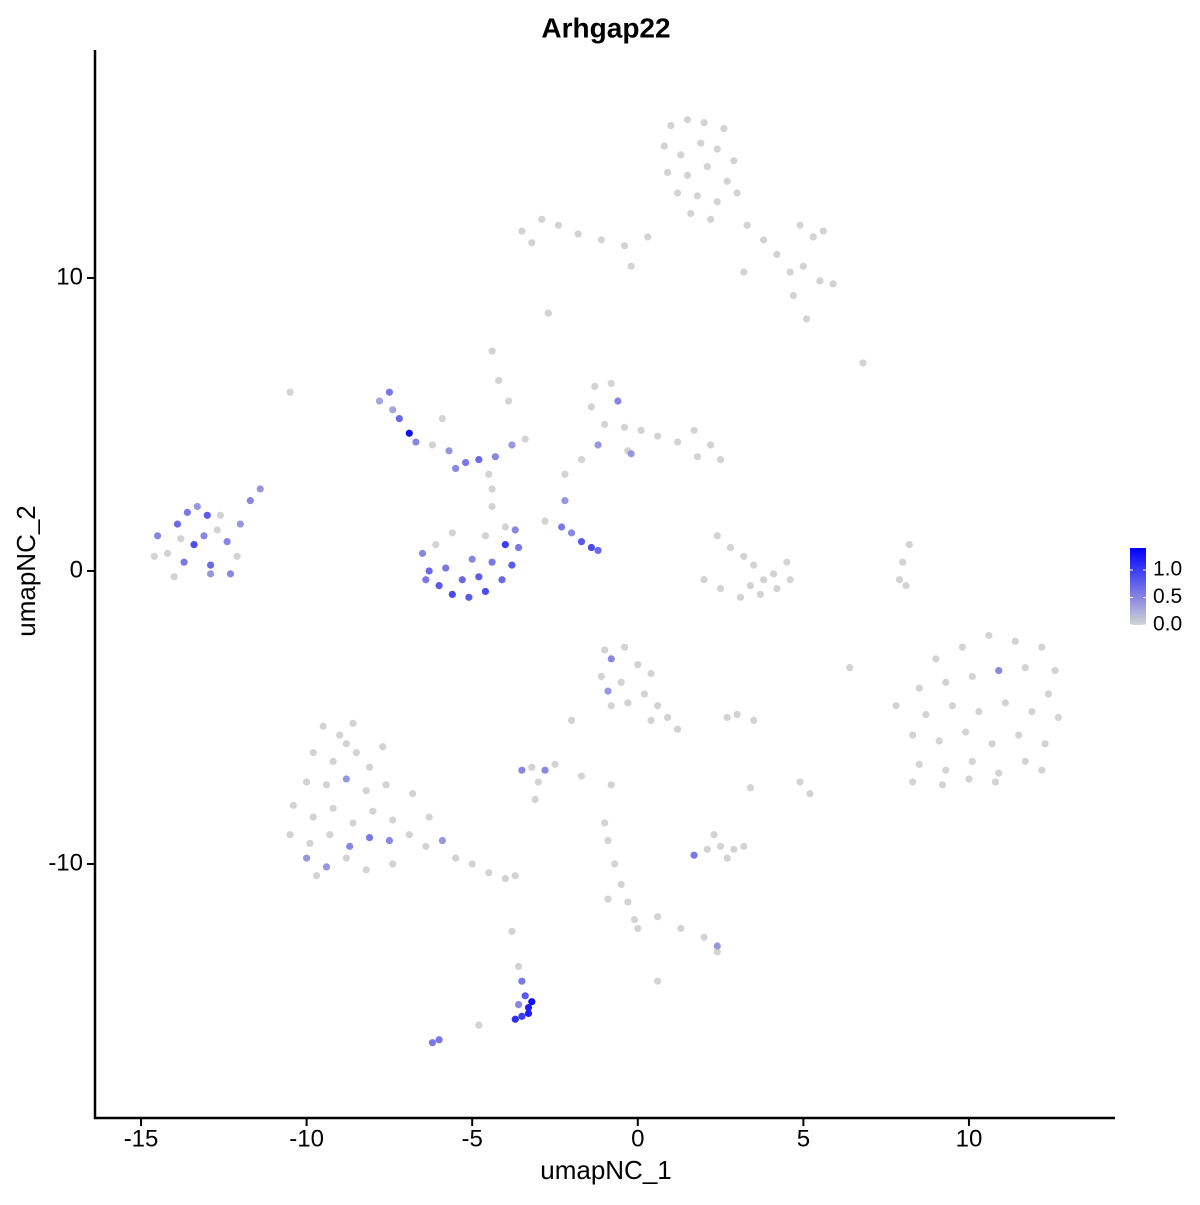 This screenshot has width=1200, height=1205. Describe the element at coordinates (803, 1138) in the screenshot. I see `x-tick-label: 5` at that location.